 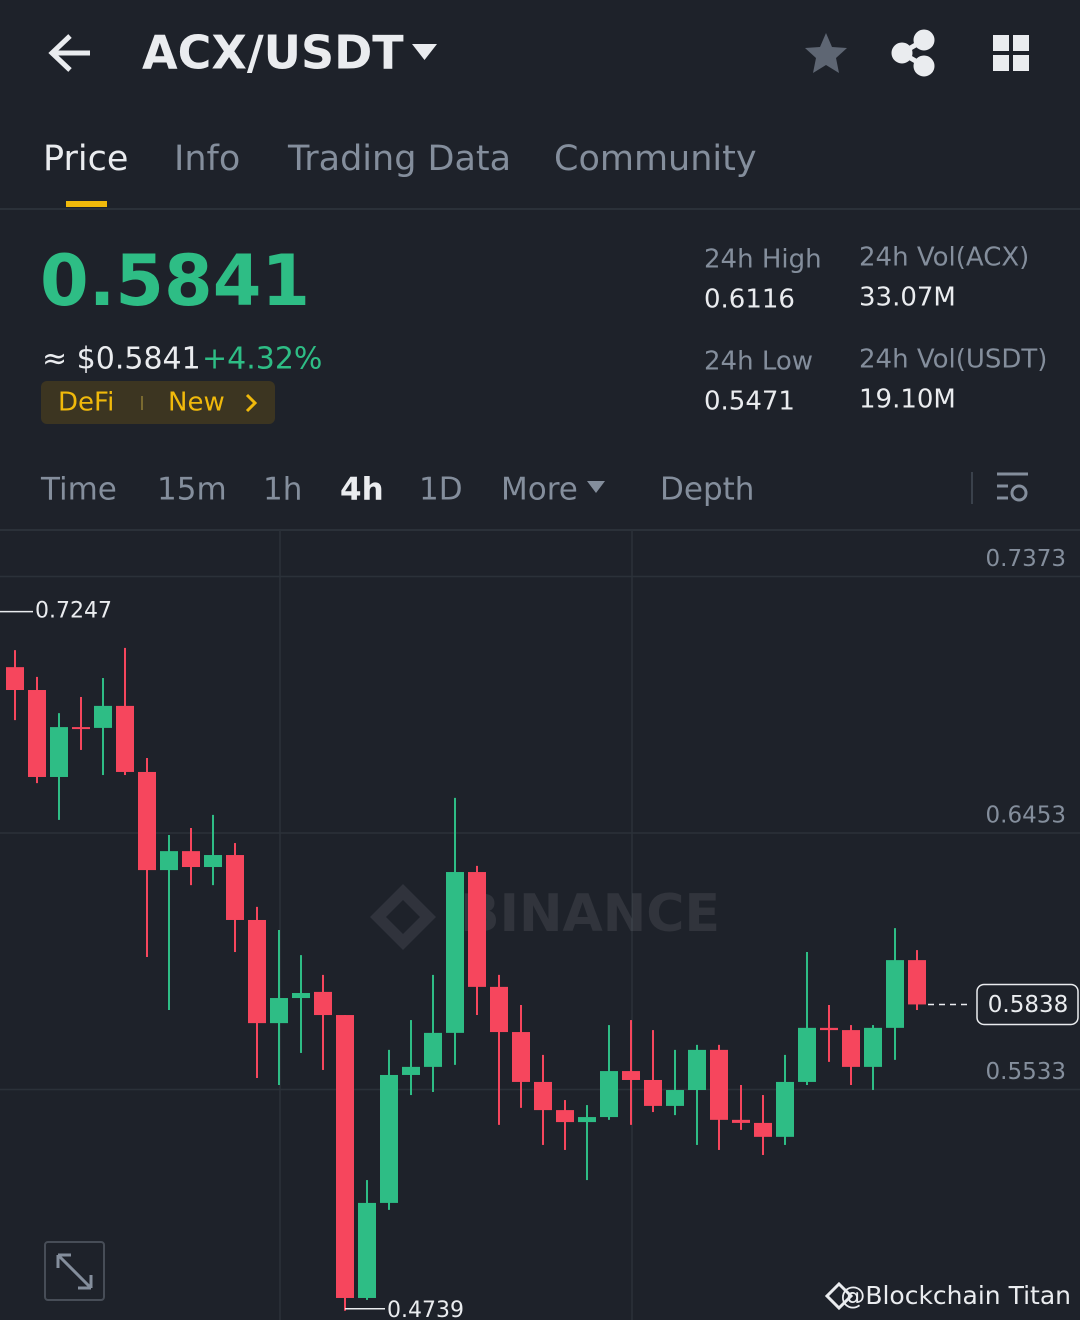 What do you see at coordinates (192, 490) in the screenshot?
I see `interval: 15m` at bounding box center [192, 490].